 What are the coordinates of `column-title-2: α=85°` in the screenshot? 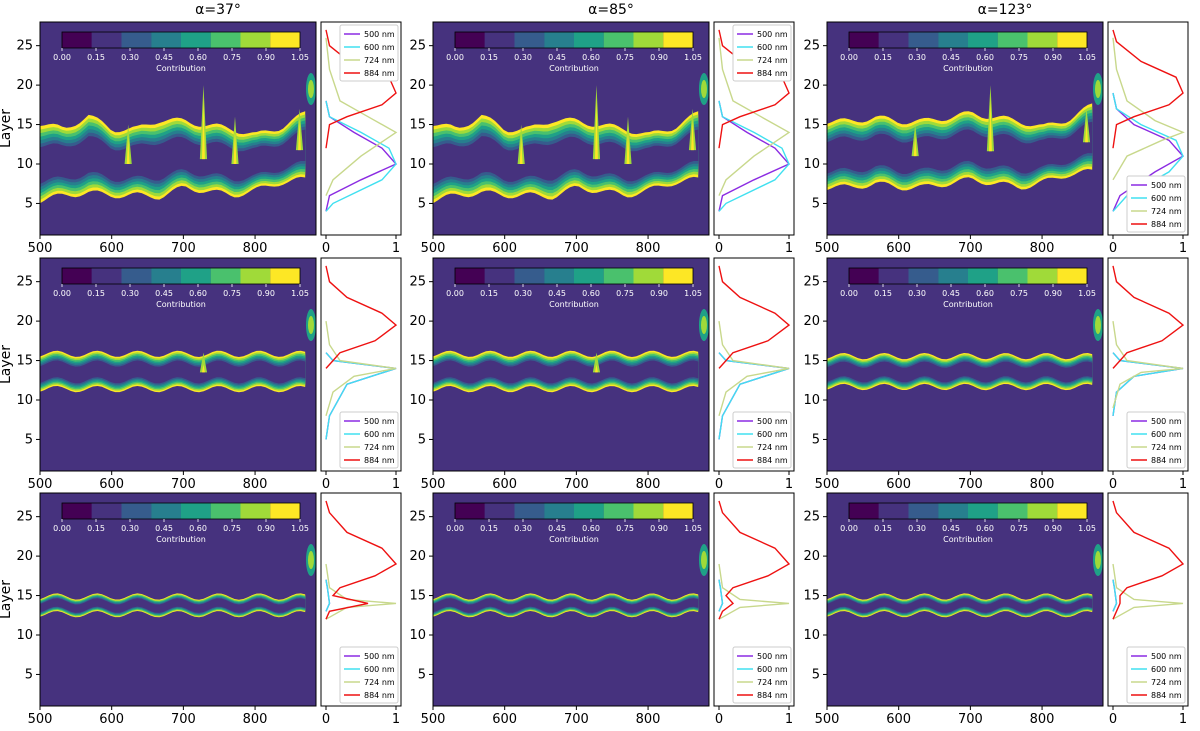 It's located at (611, 10).